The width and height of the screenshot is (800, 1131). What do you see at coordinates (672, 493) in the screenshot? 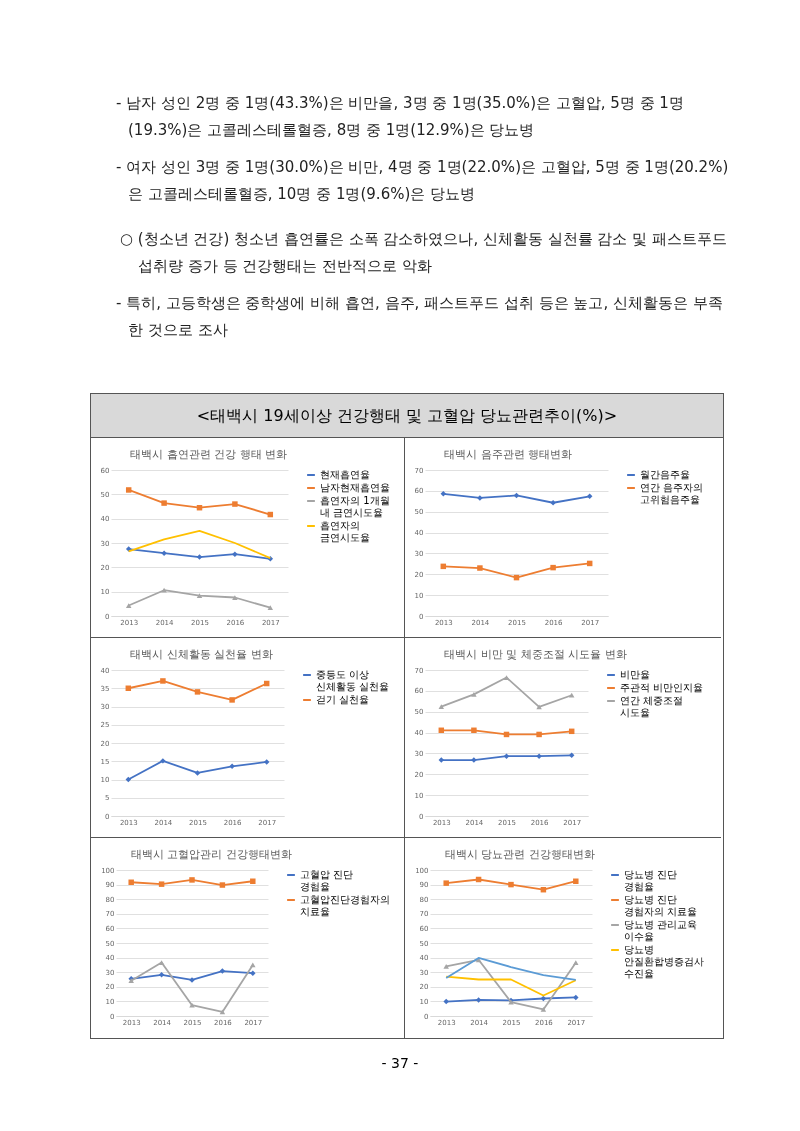
I see `legend-label: 연간 음주자의 고위험음주율` at bounding box center [672, 493].